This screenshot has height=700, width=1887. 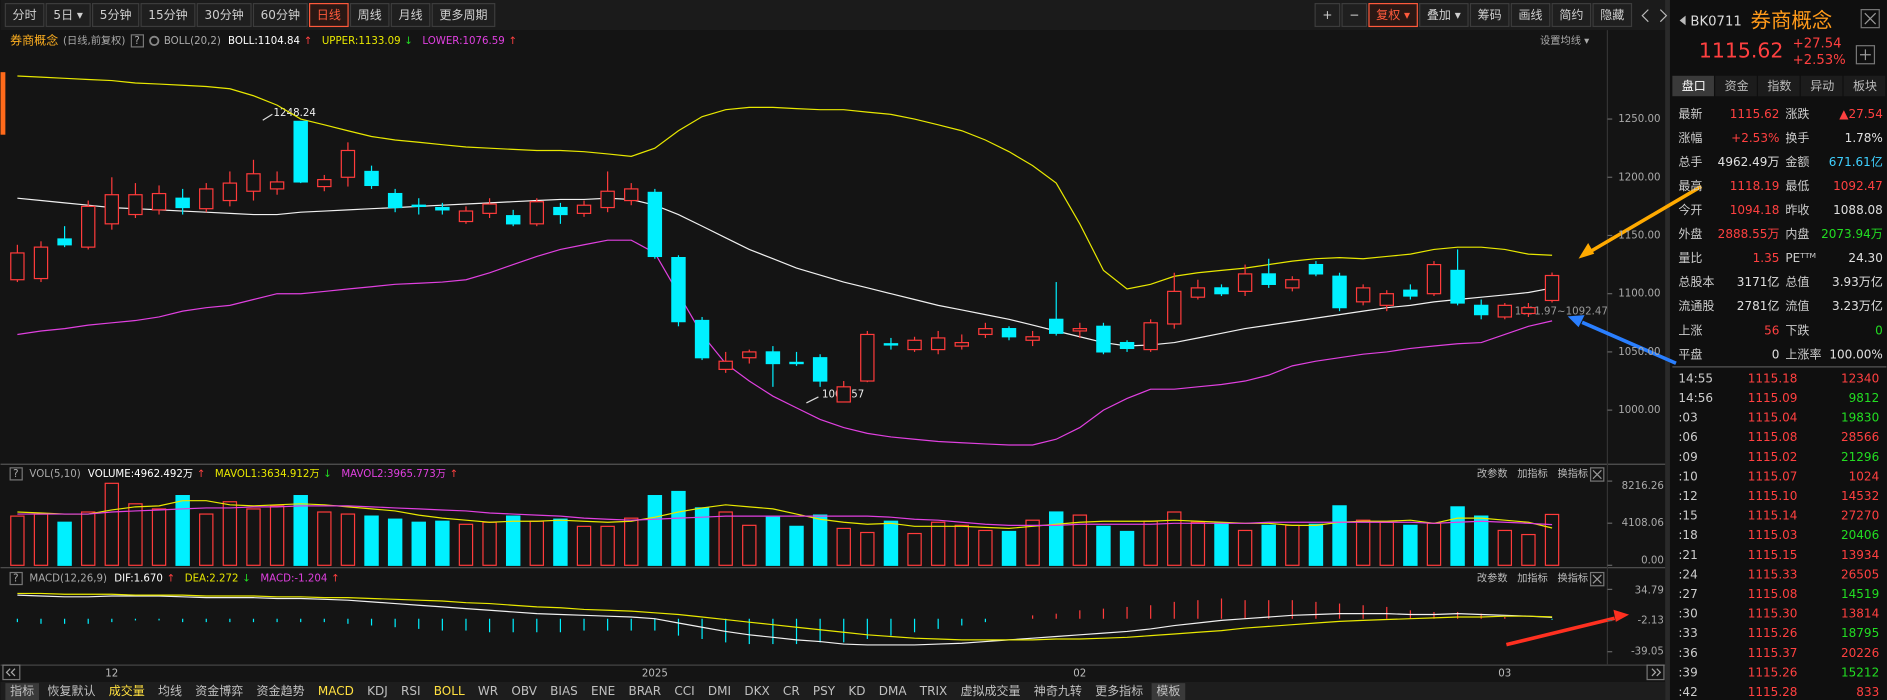 What do you see at coordinates (170, 691) in the screenshot?
I see `indicator-tab: 均线` at bounding box center [170, 691].